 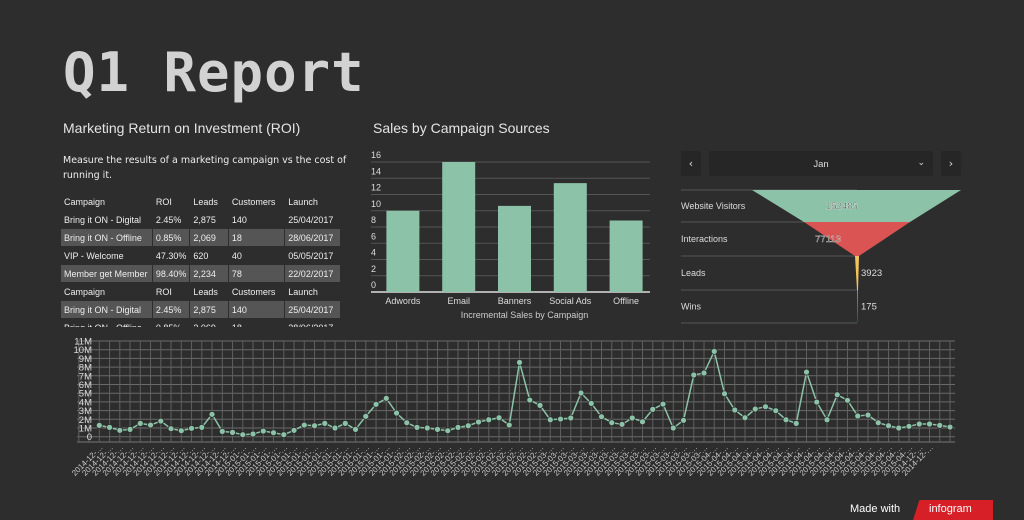 I want to click on selected-month: Jan, so click(x=821, y=164).